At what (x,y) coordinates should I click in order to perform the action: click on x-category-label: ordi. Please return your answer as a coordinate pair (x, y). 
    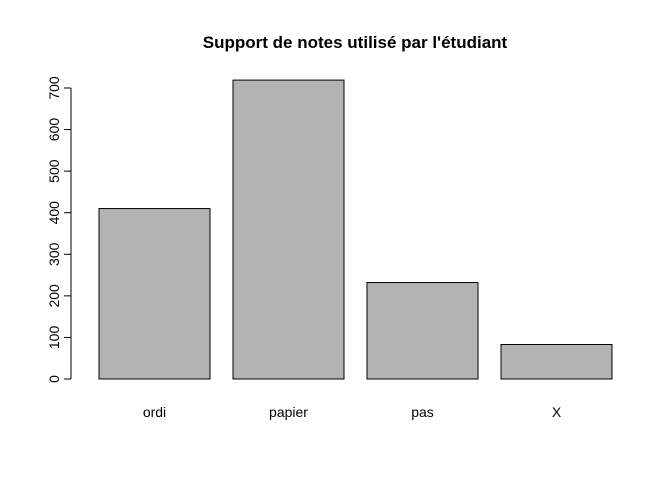
    Looking at the image, I should click on (154, 412).